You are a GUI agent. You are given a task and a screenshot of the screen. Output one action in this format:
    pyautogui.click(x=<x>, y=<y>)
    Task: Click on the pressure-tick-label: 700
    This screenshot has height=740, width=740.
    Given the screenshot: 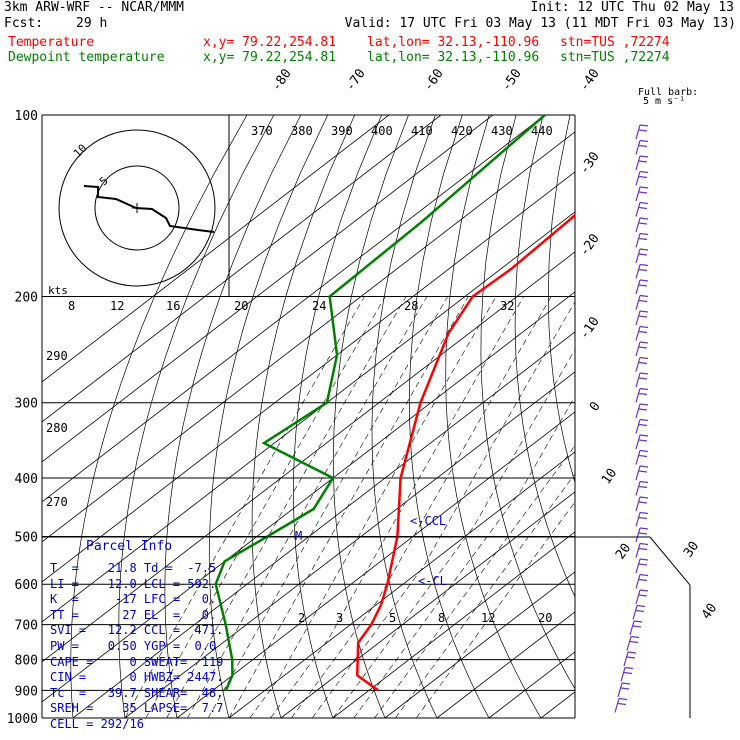 What is the action you would take?
    pyautogui.click(x=26, y=626)
    